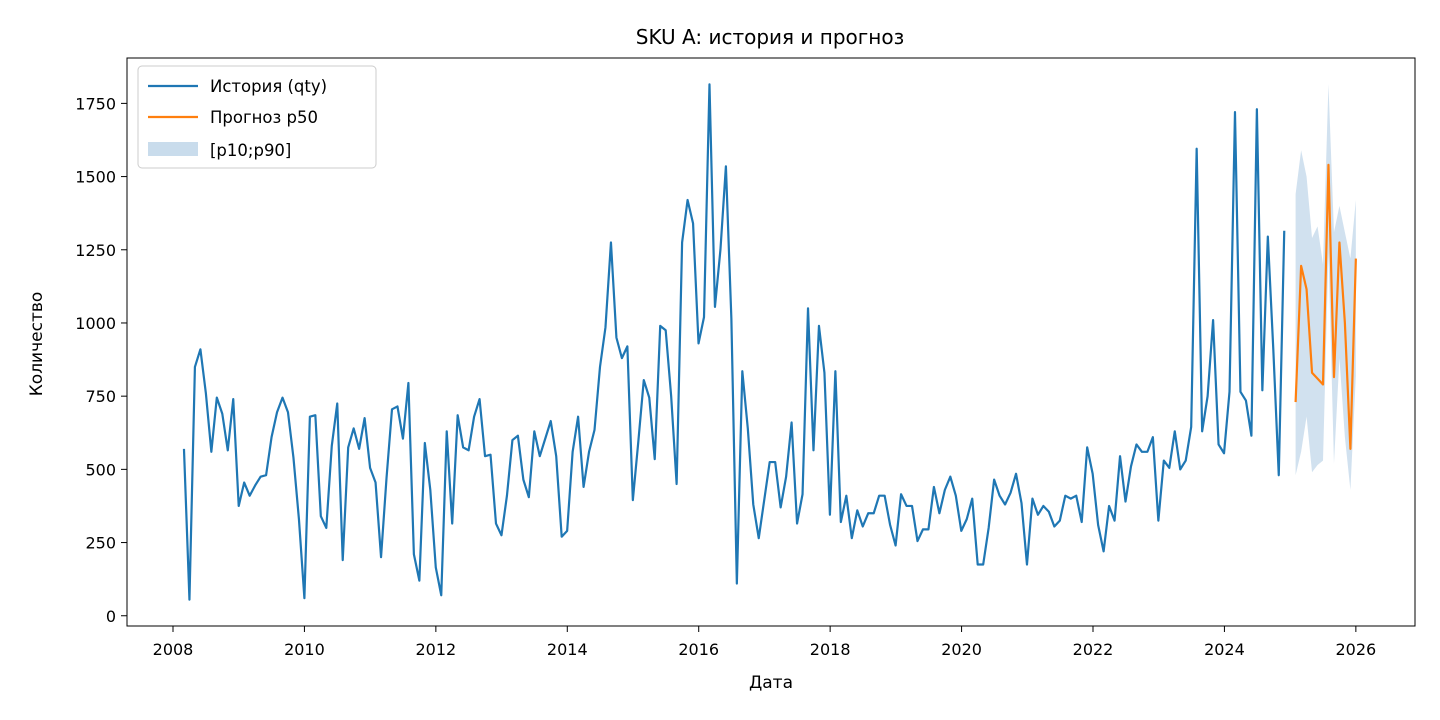 This screenshot has height=720, width=1440. What do you see at coordinates (173, 649) in the screenshot?
I see `x-tick-label: 2008` at bounding box center [173, 649].